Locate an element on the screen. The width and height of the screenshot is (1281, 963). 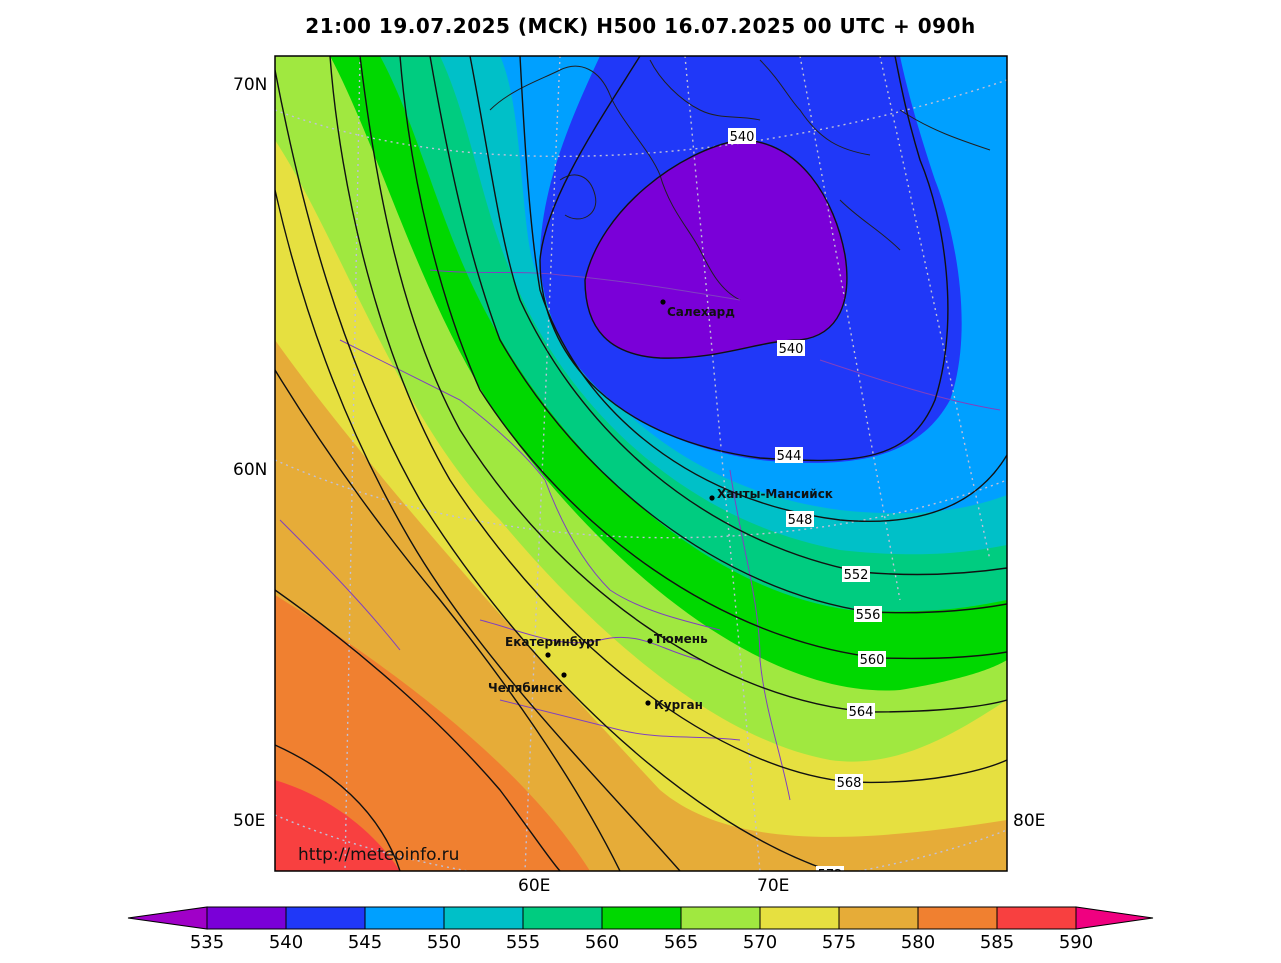
city-label-salekhard: Салехард is located at coordinates (701, 312).